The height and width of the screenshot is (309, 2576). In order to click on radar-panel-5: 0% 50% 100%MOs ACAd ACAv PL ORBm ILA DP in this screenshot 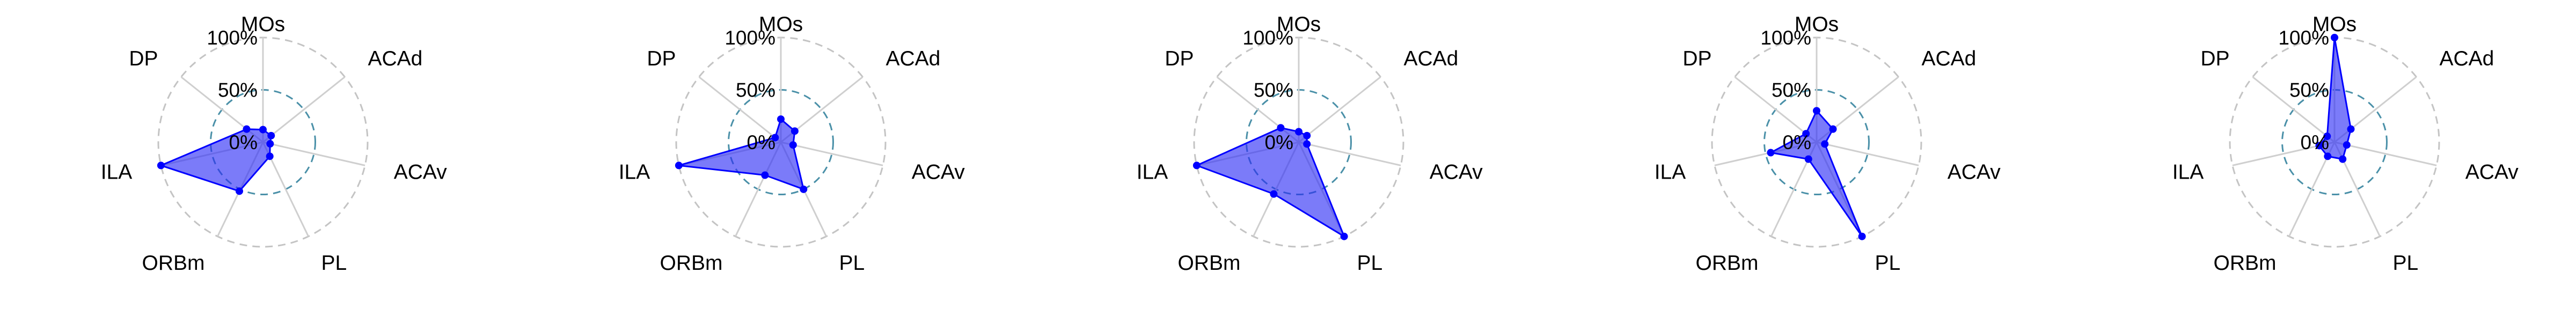, I will do `click(2345, 144)`.